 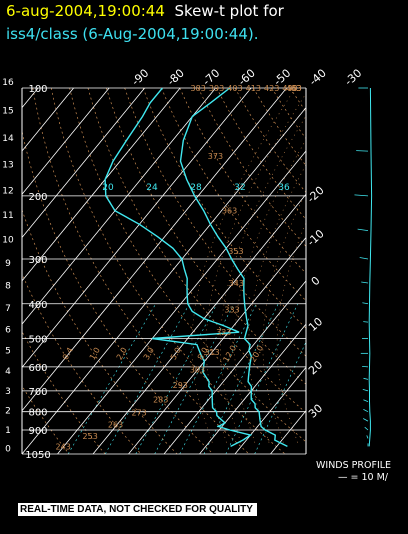 What do you see at coordinates (37, 260) in the screenshot?
I see `pressure-label: 300` at bounding box center [37, 260].